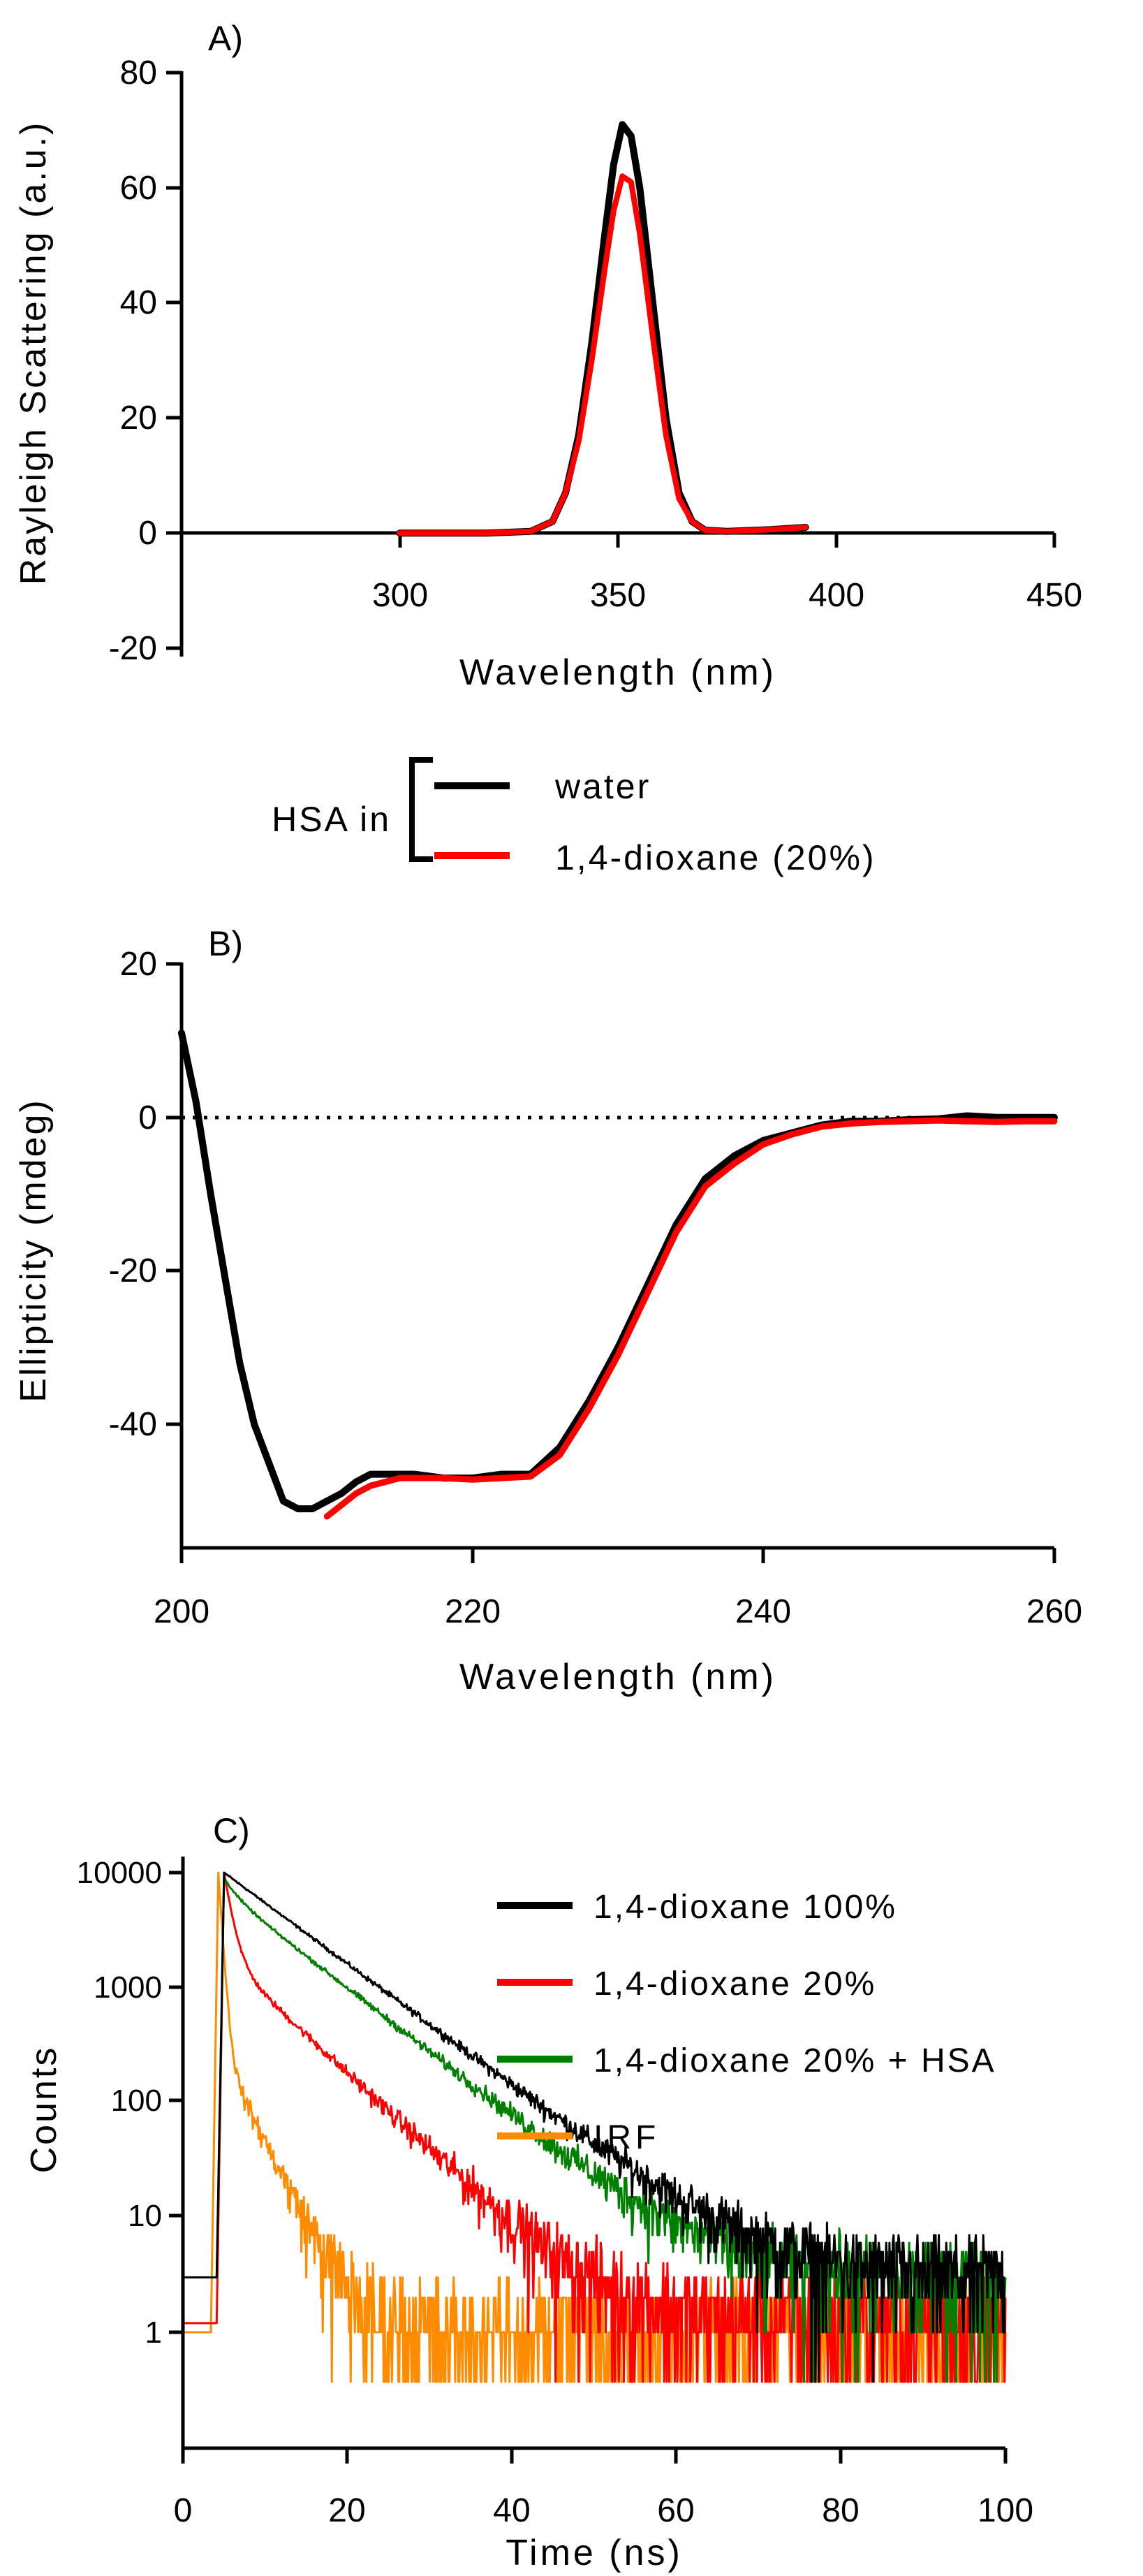 This screenshot has height=2576, width=1143. I want to click on panel-a-series-water, so click(602, 329).